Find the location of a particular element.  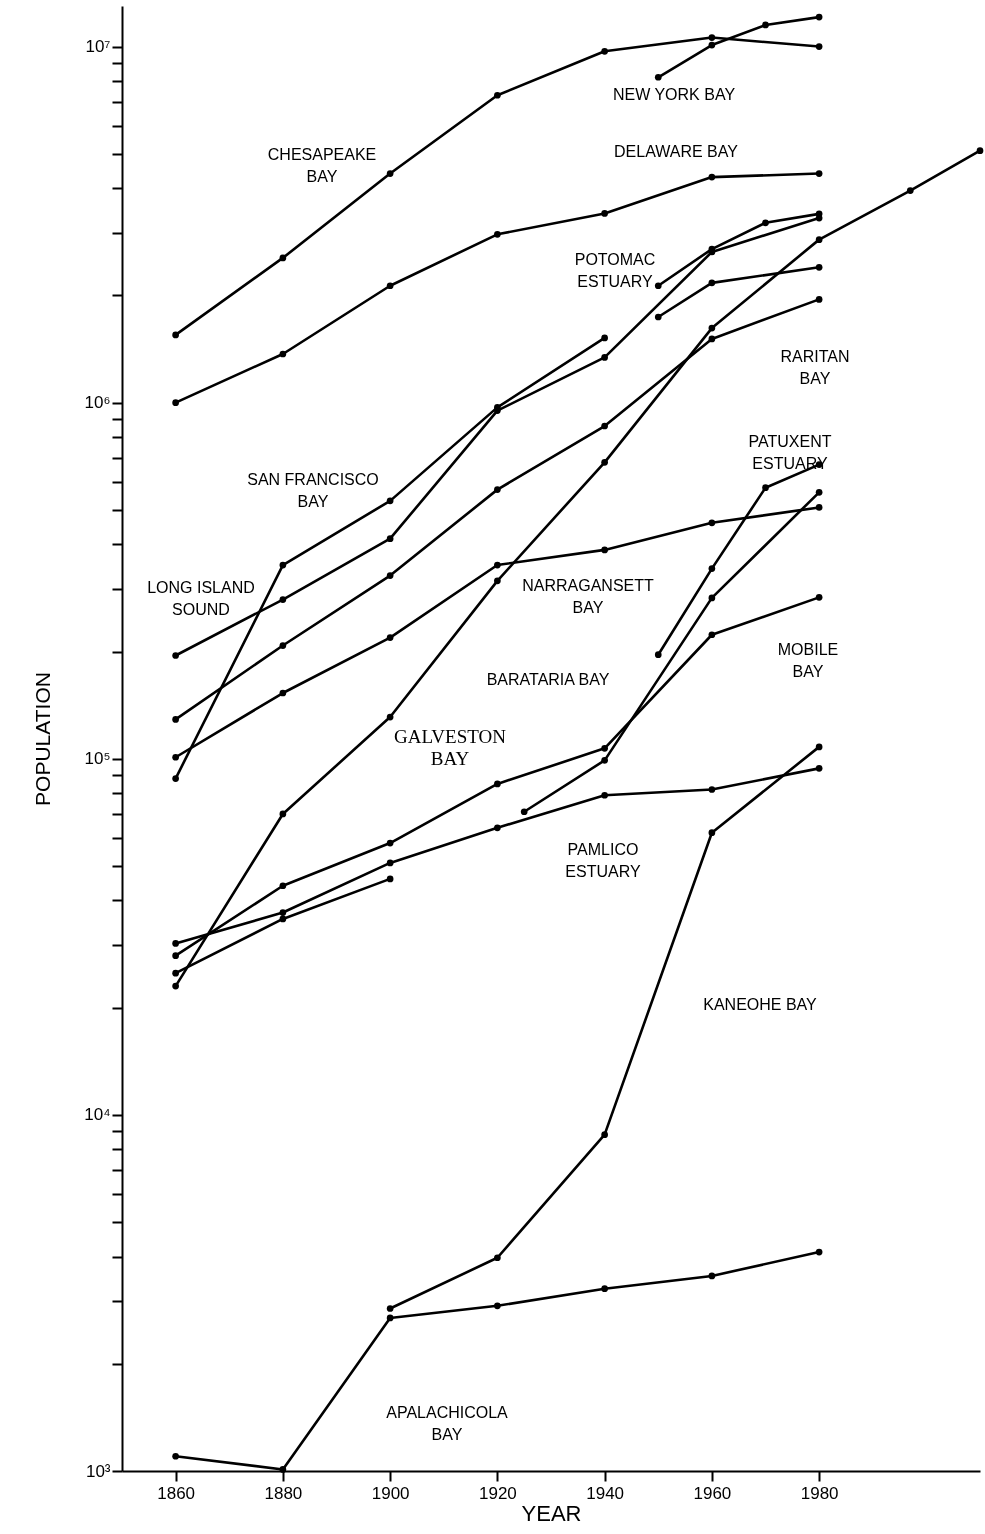

series-label: GALVESTON BAY is located at coordinates (450, 747).